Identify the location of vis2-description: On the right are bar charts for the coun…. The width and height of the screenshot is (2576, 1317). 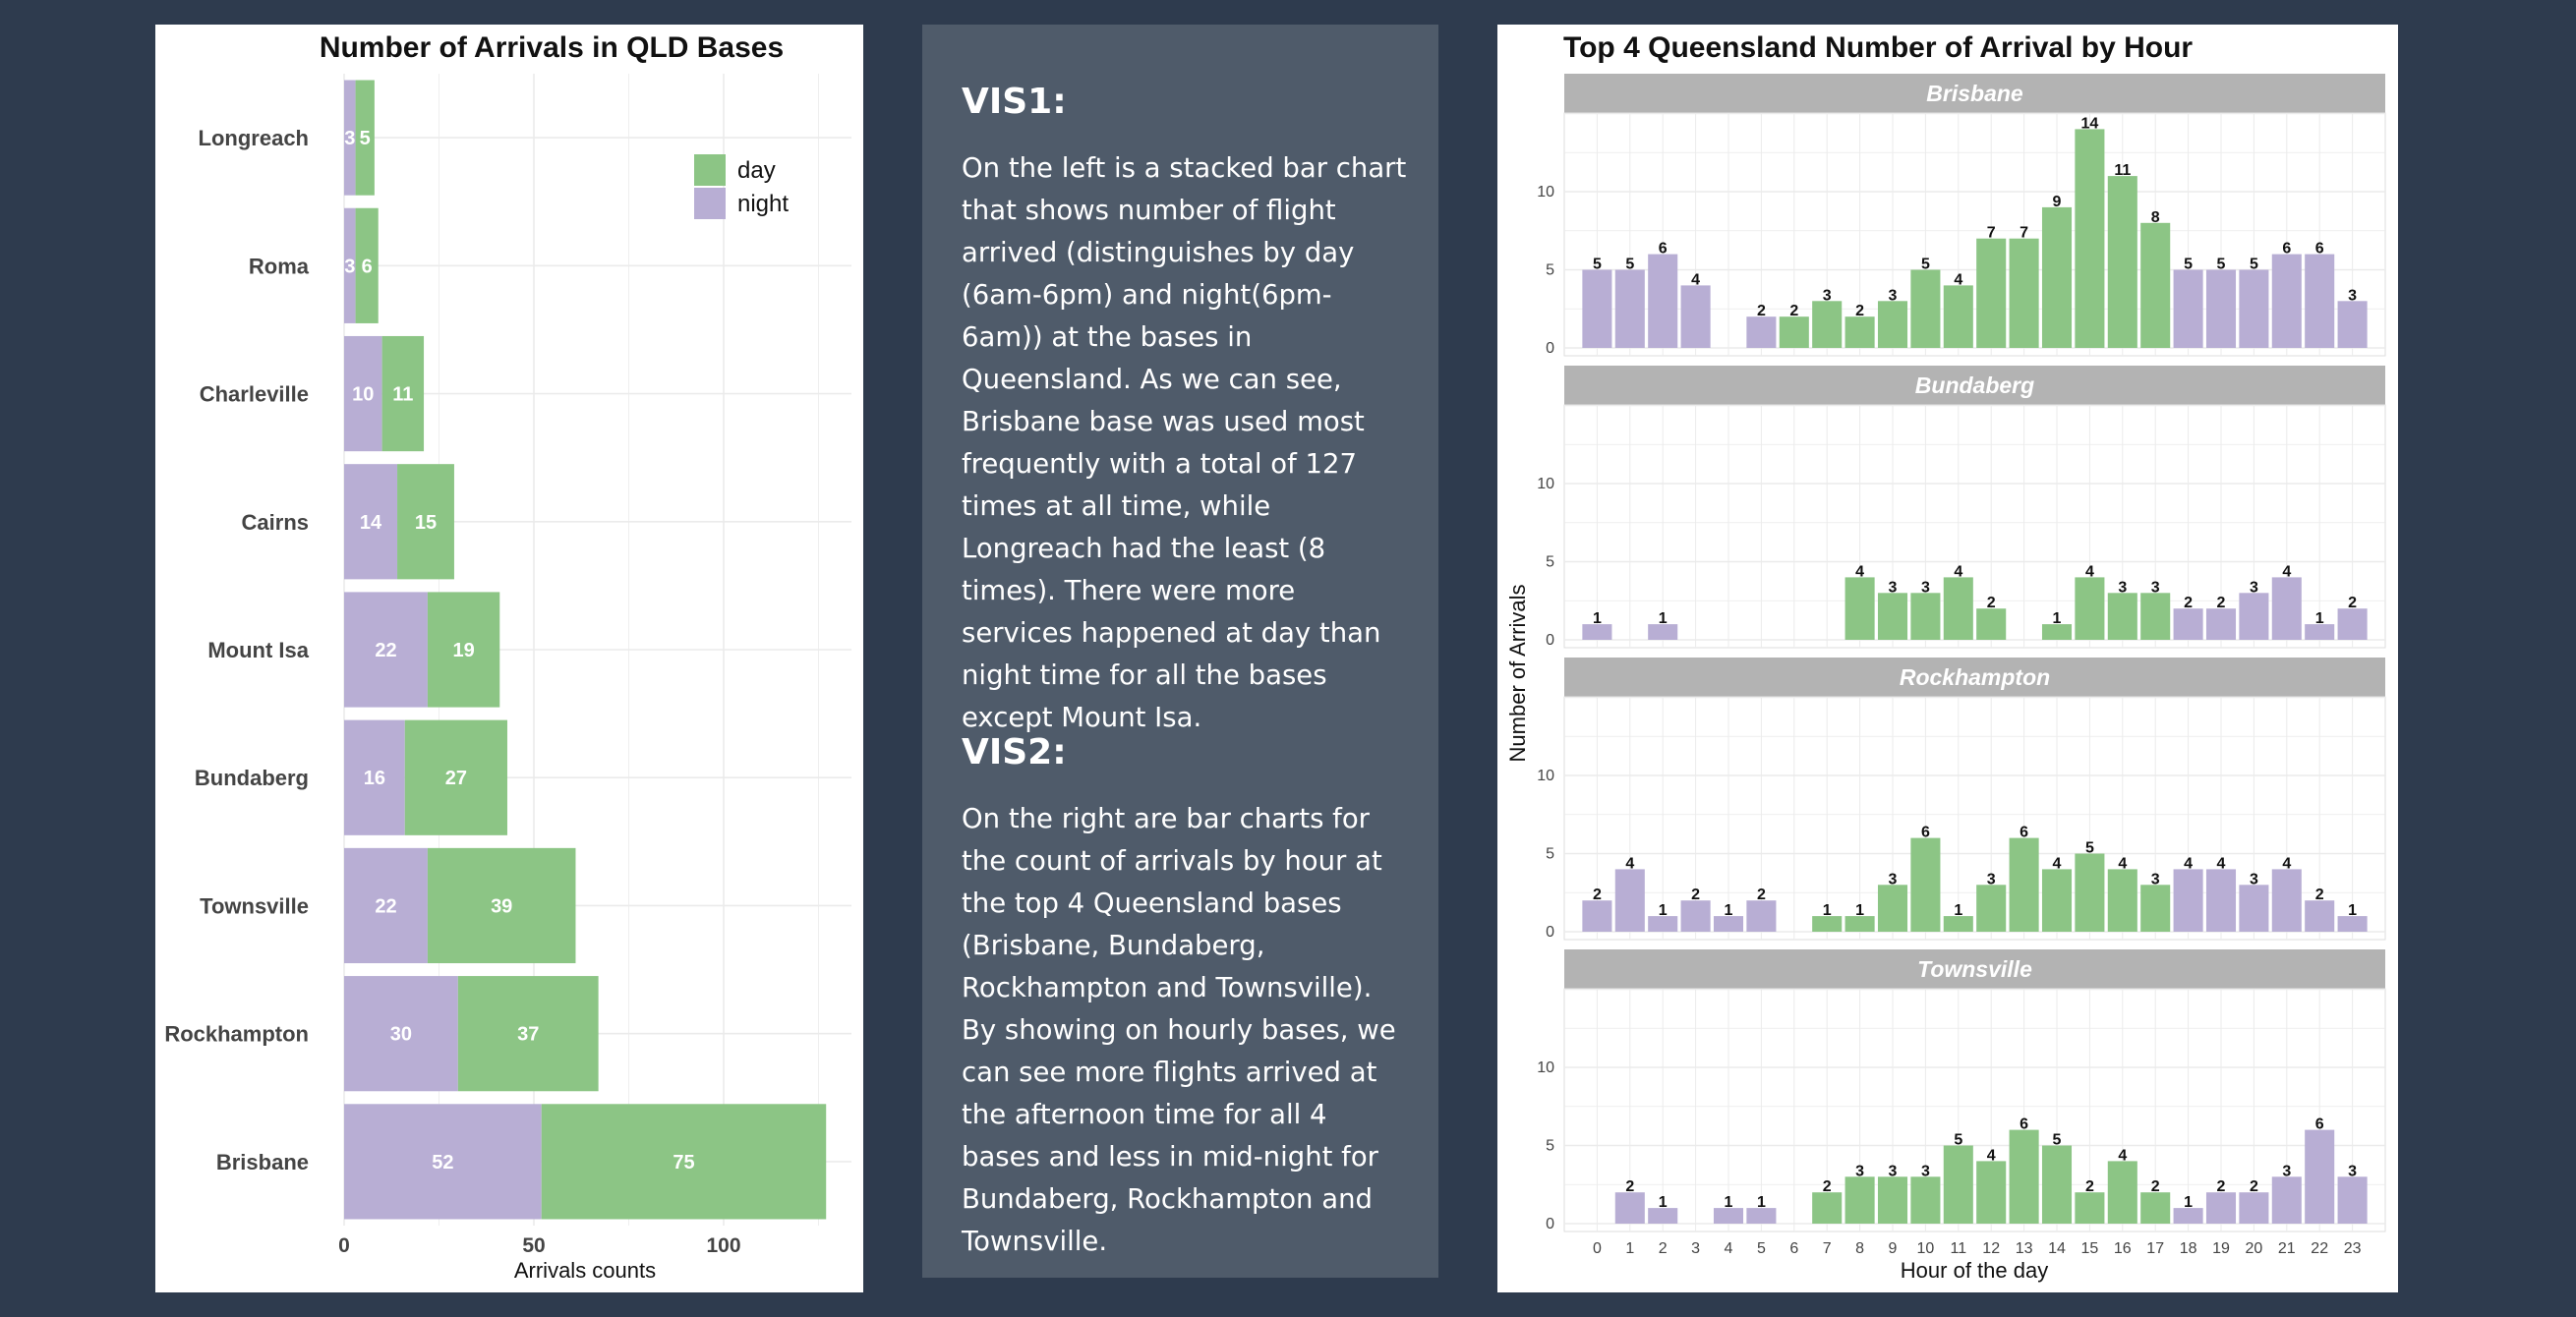
(1179, 1030).